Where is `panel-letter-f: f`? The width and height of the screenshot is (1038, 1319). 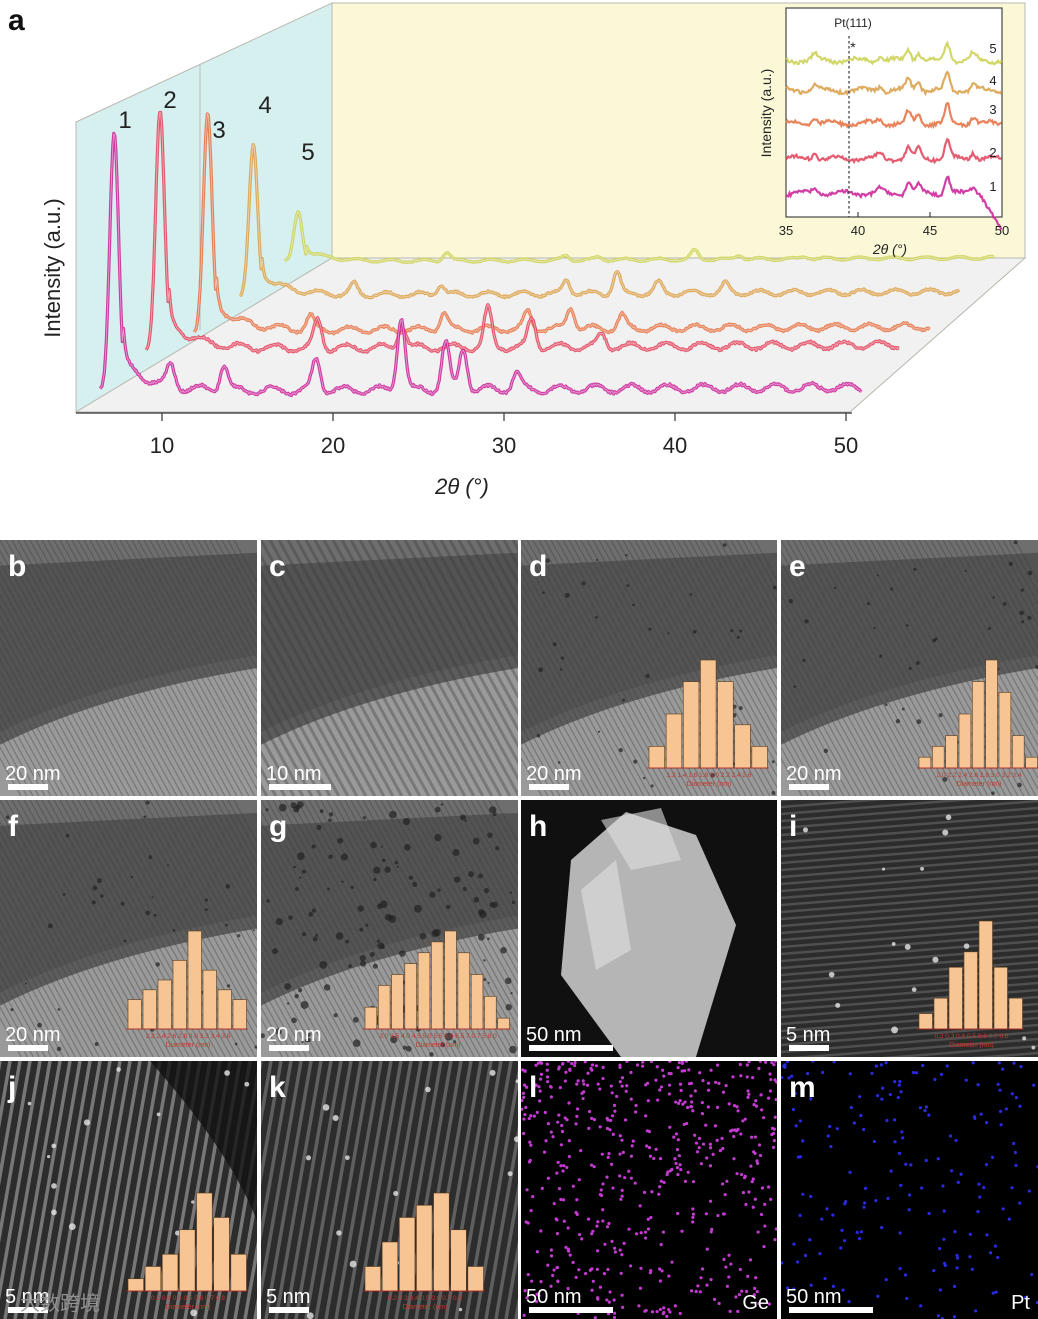 panel-letter-f: f is located at coordinates (13, 826).